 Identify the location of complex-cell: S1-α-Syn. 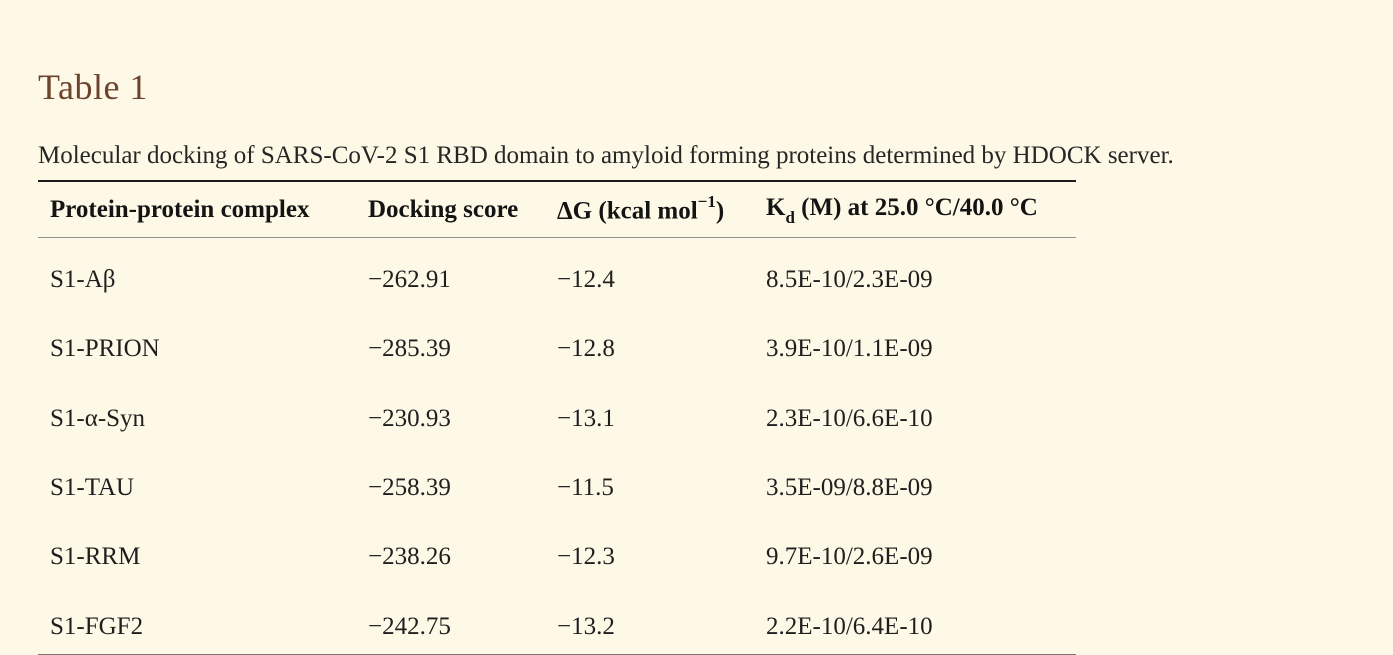
(98, 418).